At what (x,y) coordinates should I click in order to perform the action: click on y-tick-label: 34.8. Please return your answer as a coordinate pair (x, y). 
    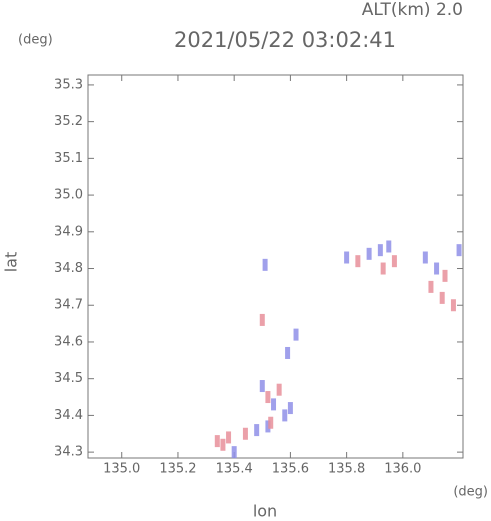
    Looking at the image, I should click on (68, 268).